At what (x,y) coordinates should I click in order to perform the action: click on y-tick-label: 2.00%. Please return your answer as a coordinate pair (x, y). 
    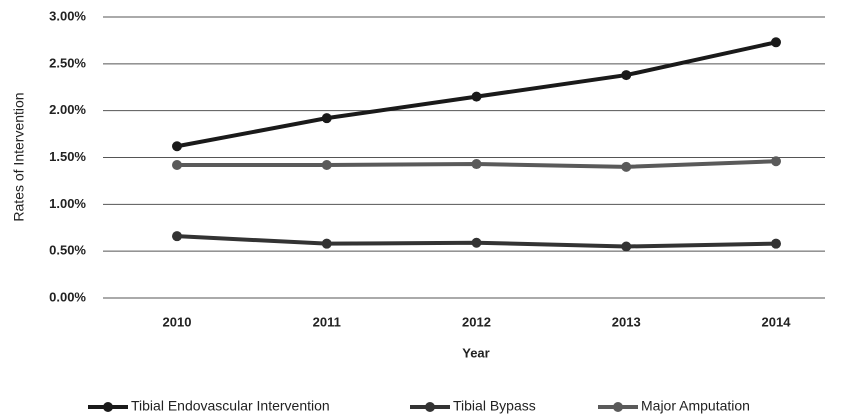
    Looking at the image, I should click on (67, 109).